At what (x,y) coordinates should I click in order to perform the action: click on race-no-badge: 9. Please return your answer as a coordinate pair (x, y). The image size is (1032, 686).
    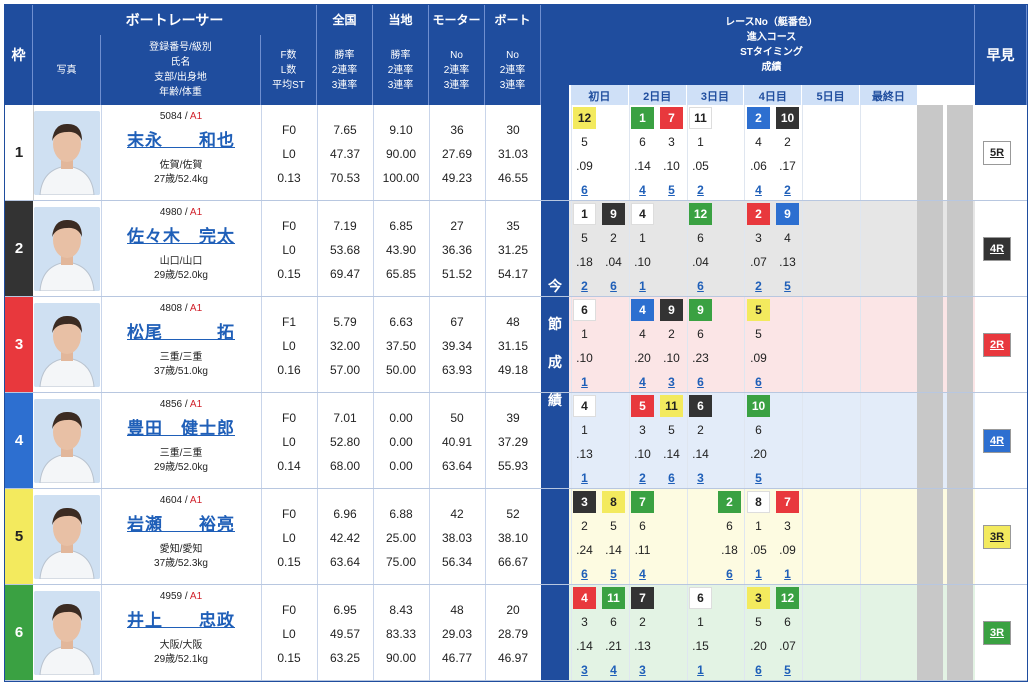
    Looking at the image, I should click on (613, 214).